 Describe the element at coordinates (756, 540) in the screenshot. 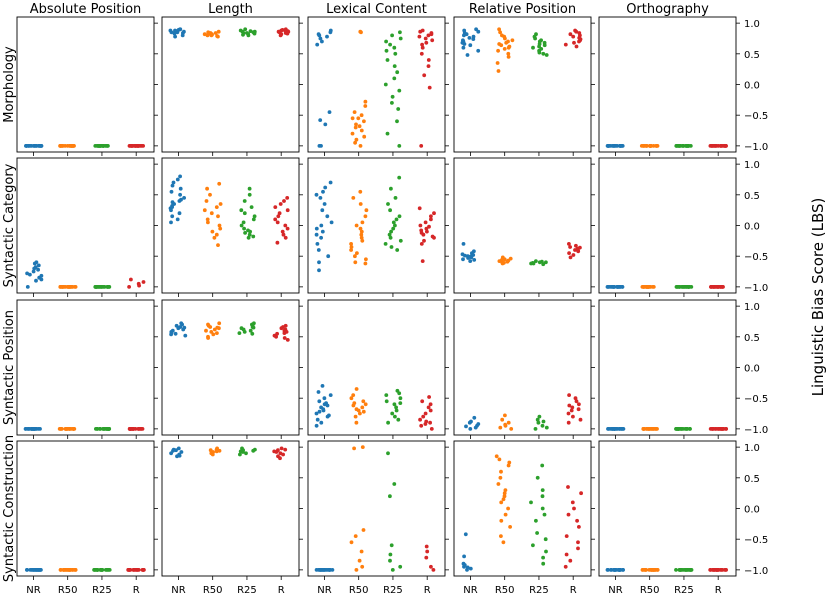

I see `y-tick-label: −0.5` at that location.